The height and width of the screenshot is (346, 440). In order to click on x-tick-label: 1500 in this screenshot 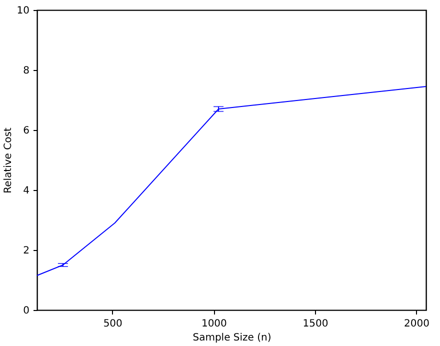, I will do `click(315, 324)`.